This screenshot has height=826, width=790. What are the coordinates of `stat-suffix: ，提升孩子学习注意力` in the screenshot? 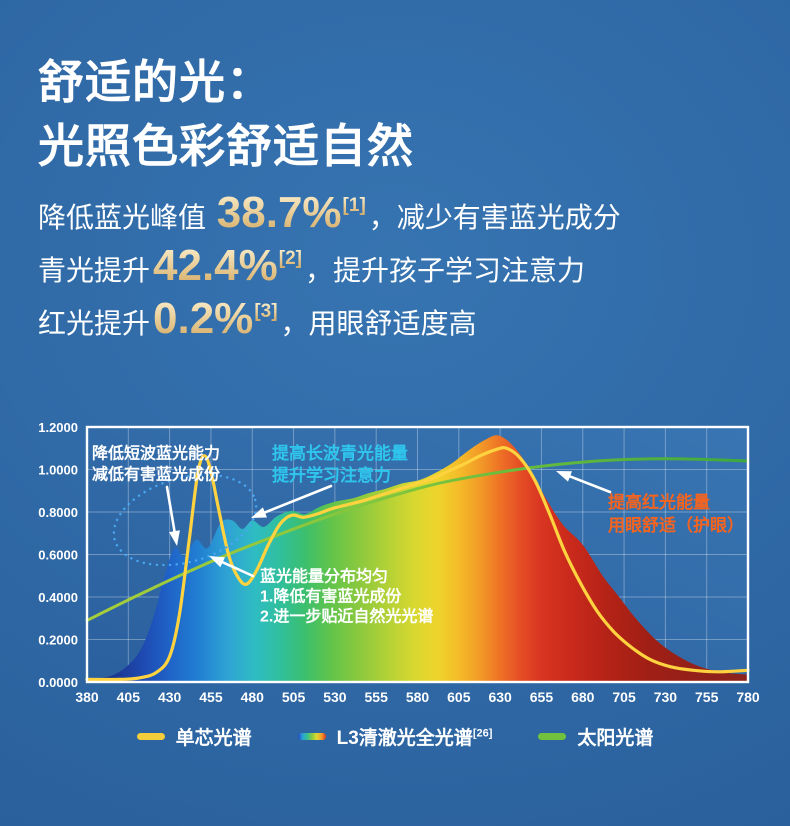 It's located at (445, 270).